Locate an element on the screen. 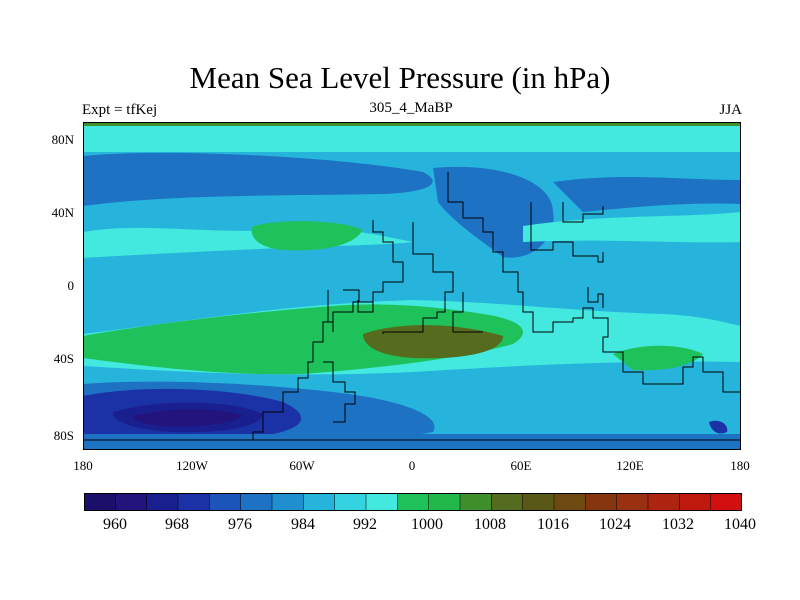 The width and height of the screenshot is (800, 600). colorbar-label-1008: 1008 is located at coordinates (490, 524).